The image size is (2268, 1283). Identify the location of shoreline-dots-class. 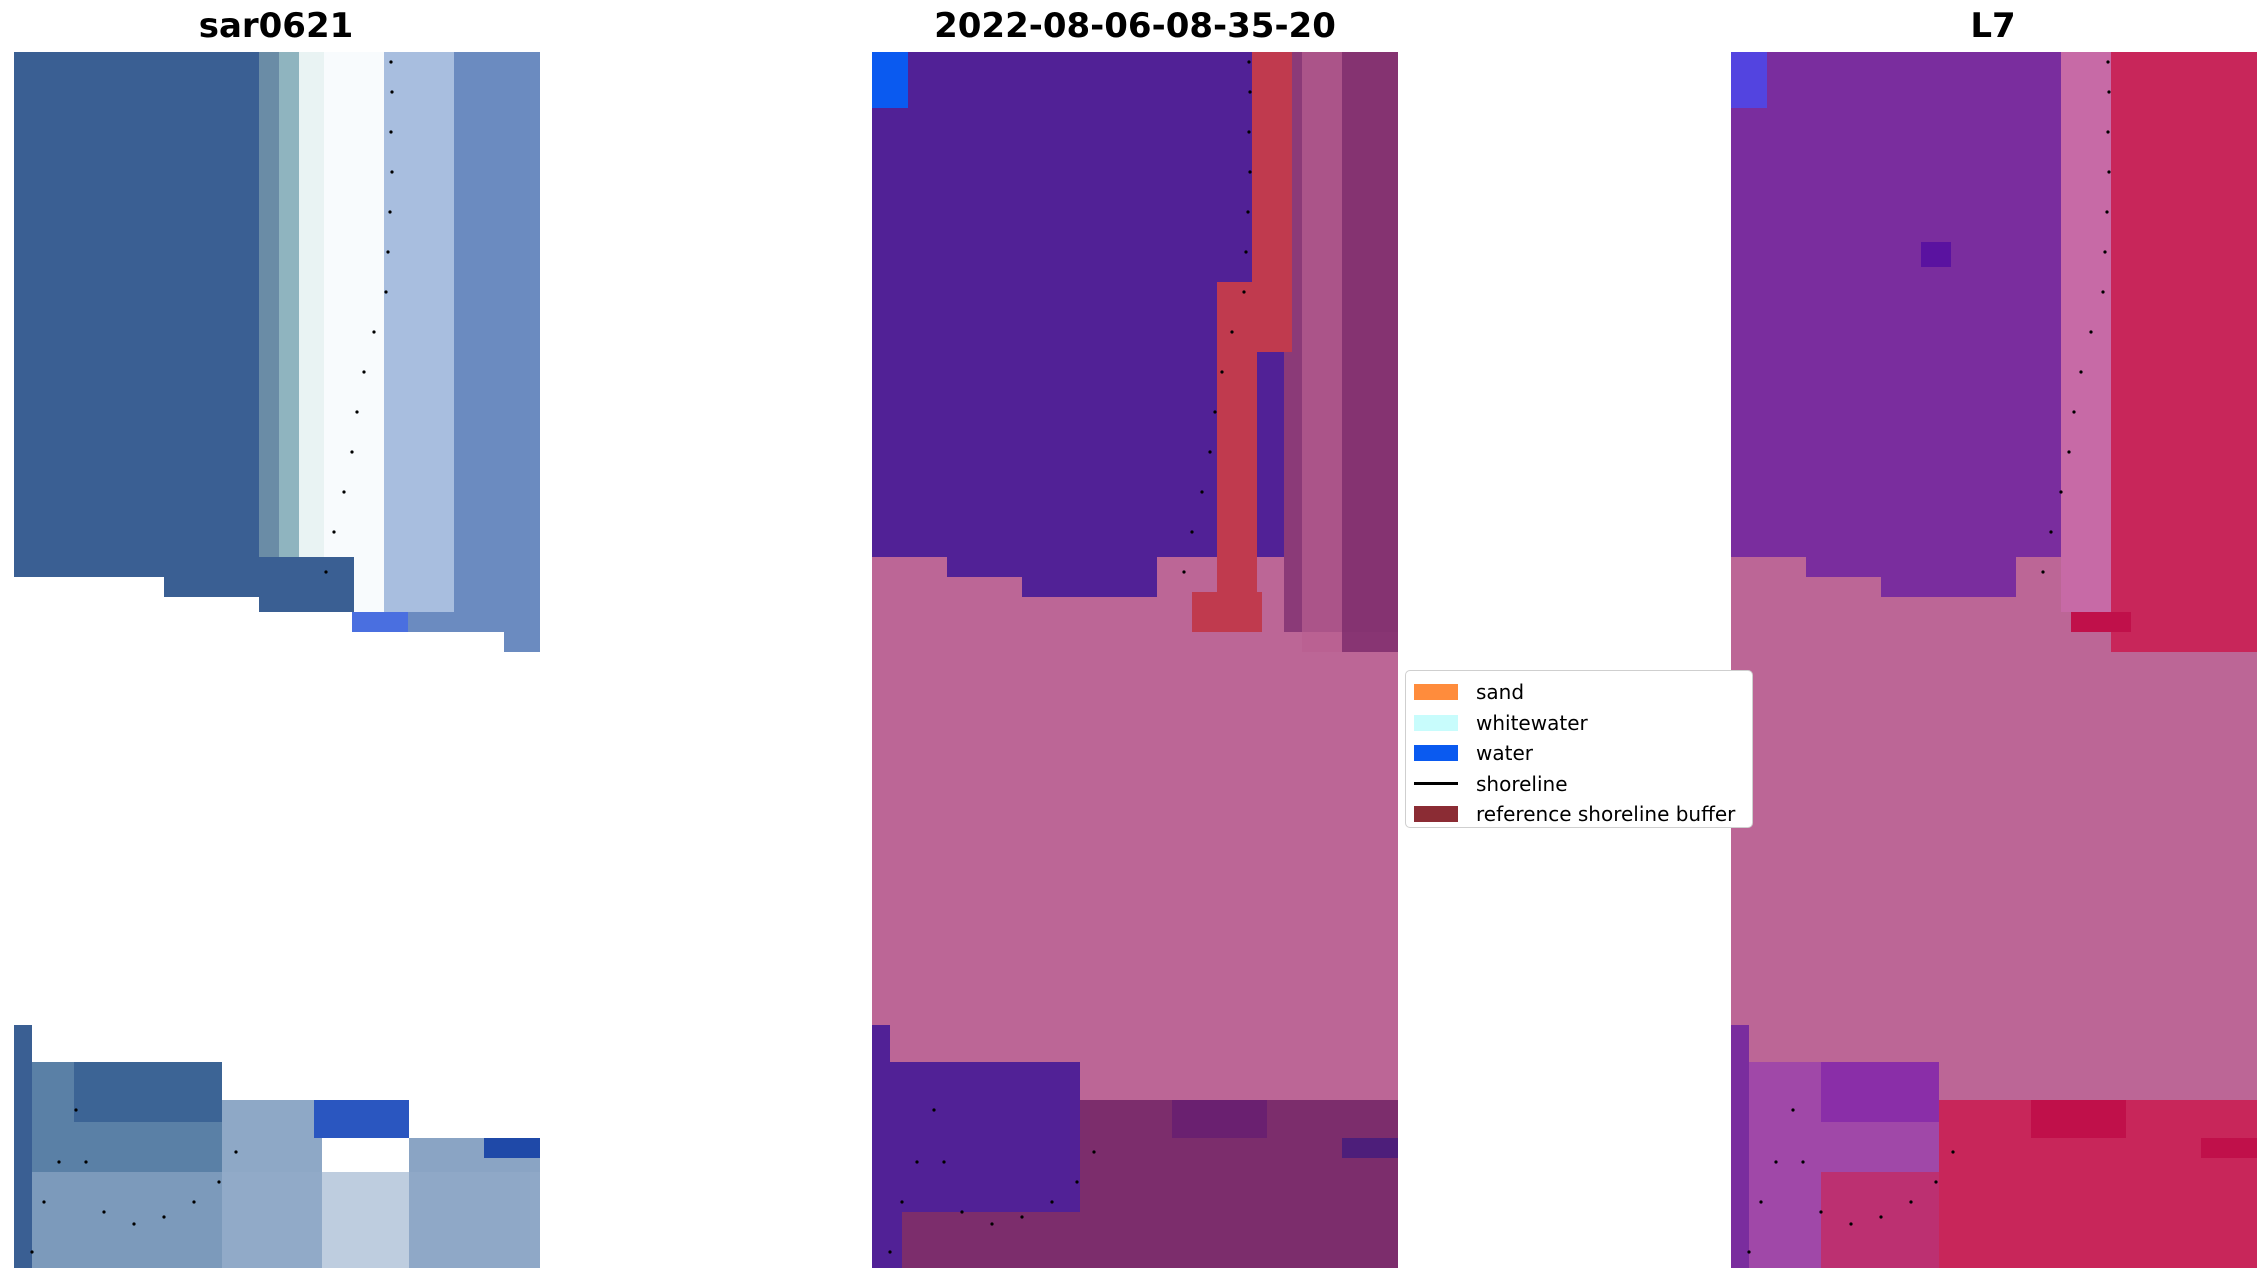
(1070, 657).